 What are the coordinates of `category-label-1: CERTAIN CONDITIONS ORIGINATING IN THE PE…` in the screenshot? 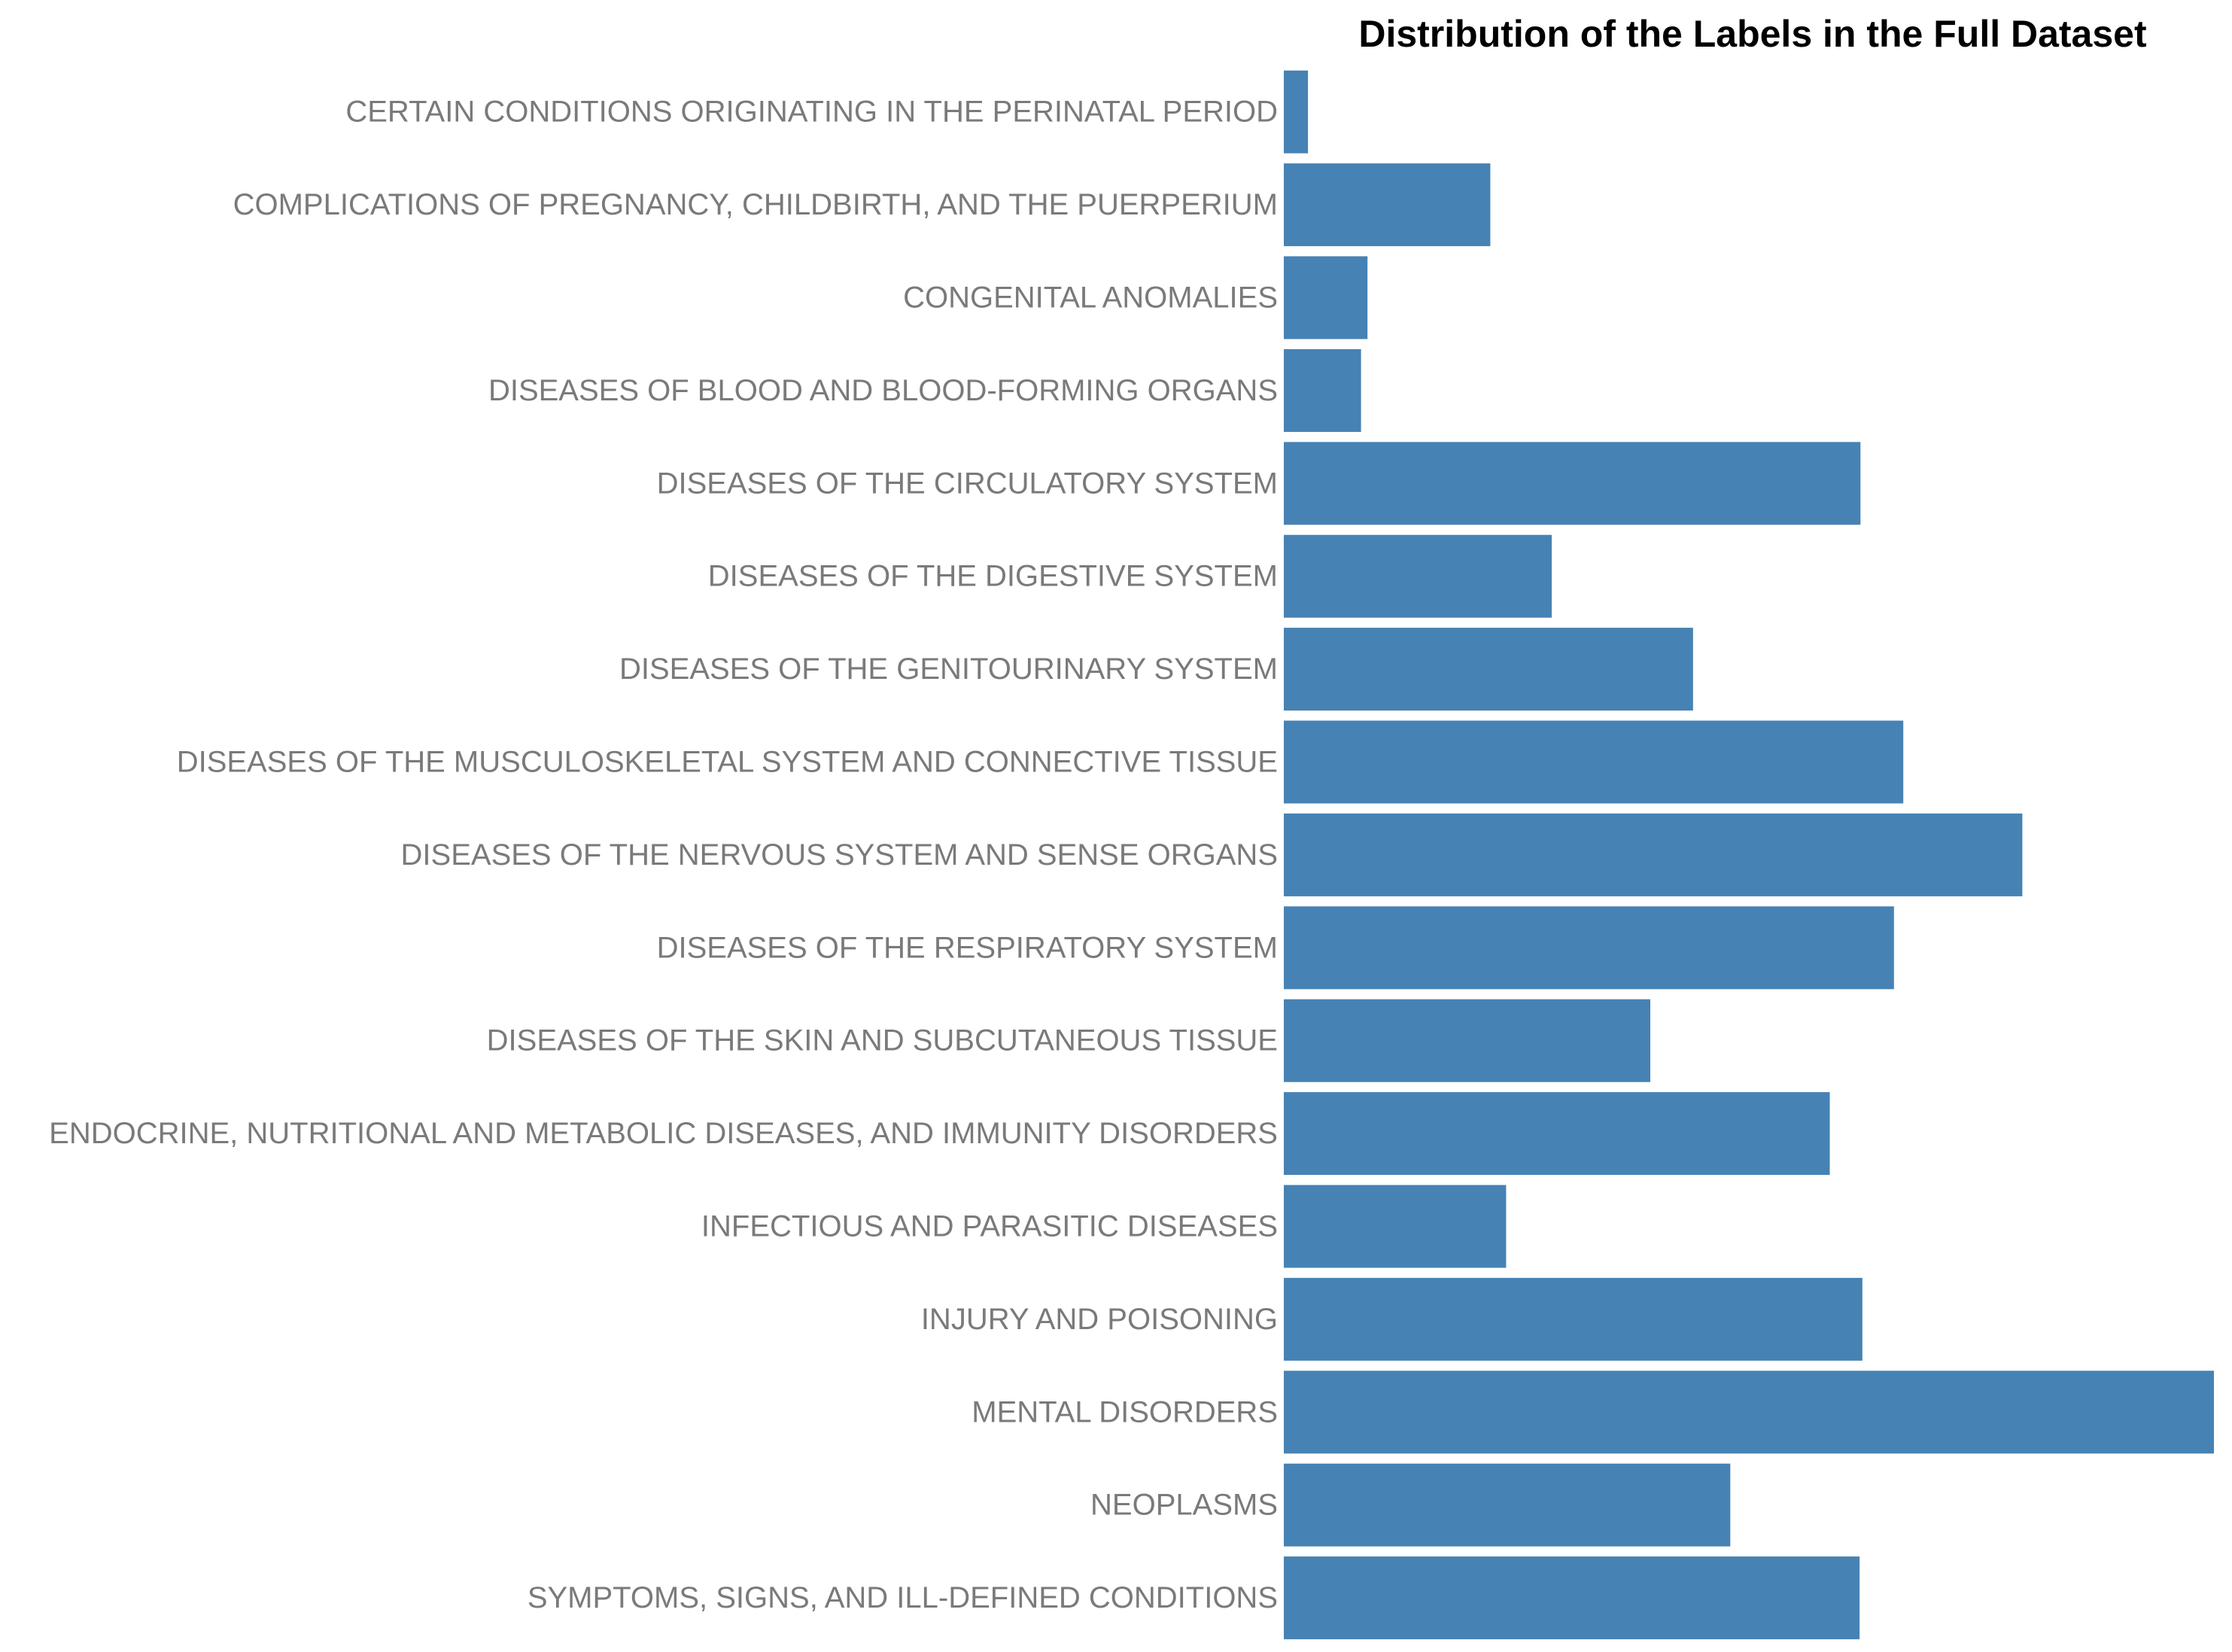 It's located at (811, 113).